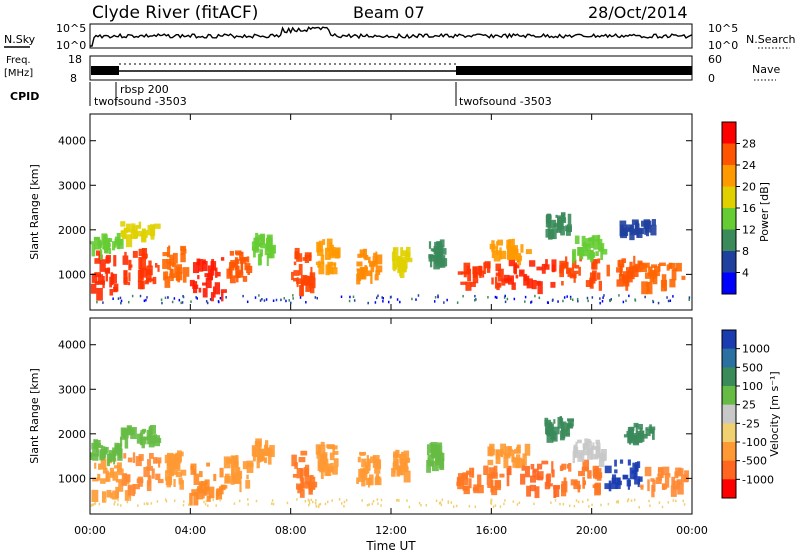 The height and width of the screenshot is (554, 800). I want to click on colorbar-tick-label: -500, so click(754, 461).